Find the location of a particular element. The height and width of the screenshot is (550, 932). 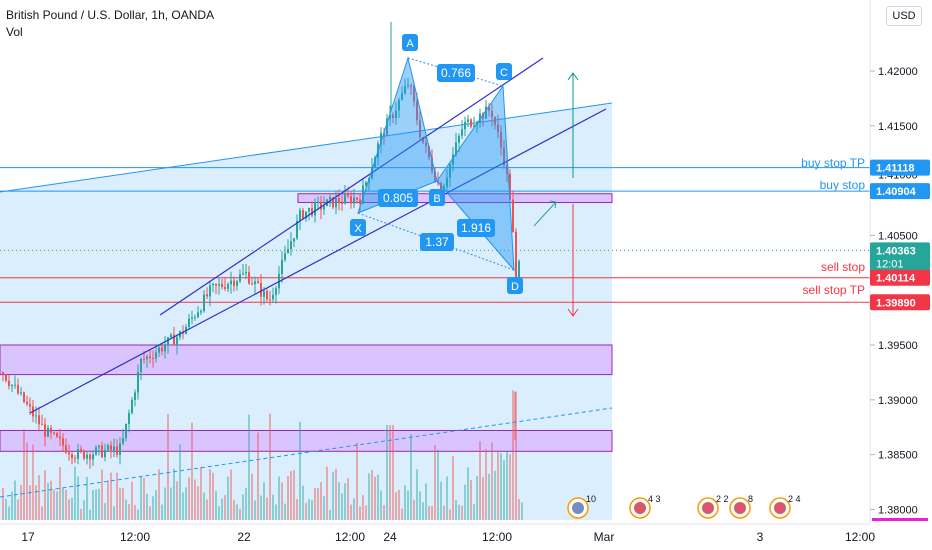

bias-arrow is located at coordinates (545, 214).